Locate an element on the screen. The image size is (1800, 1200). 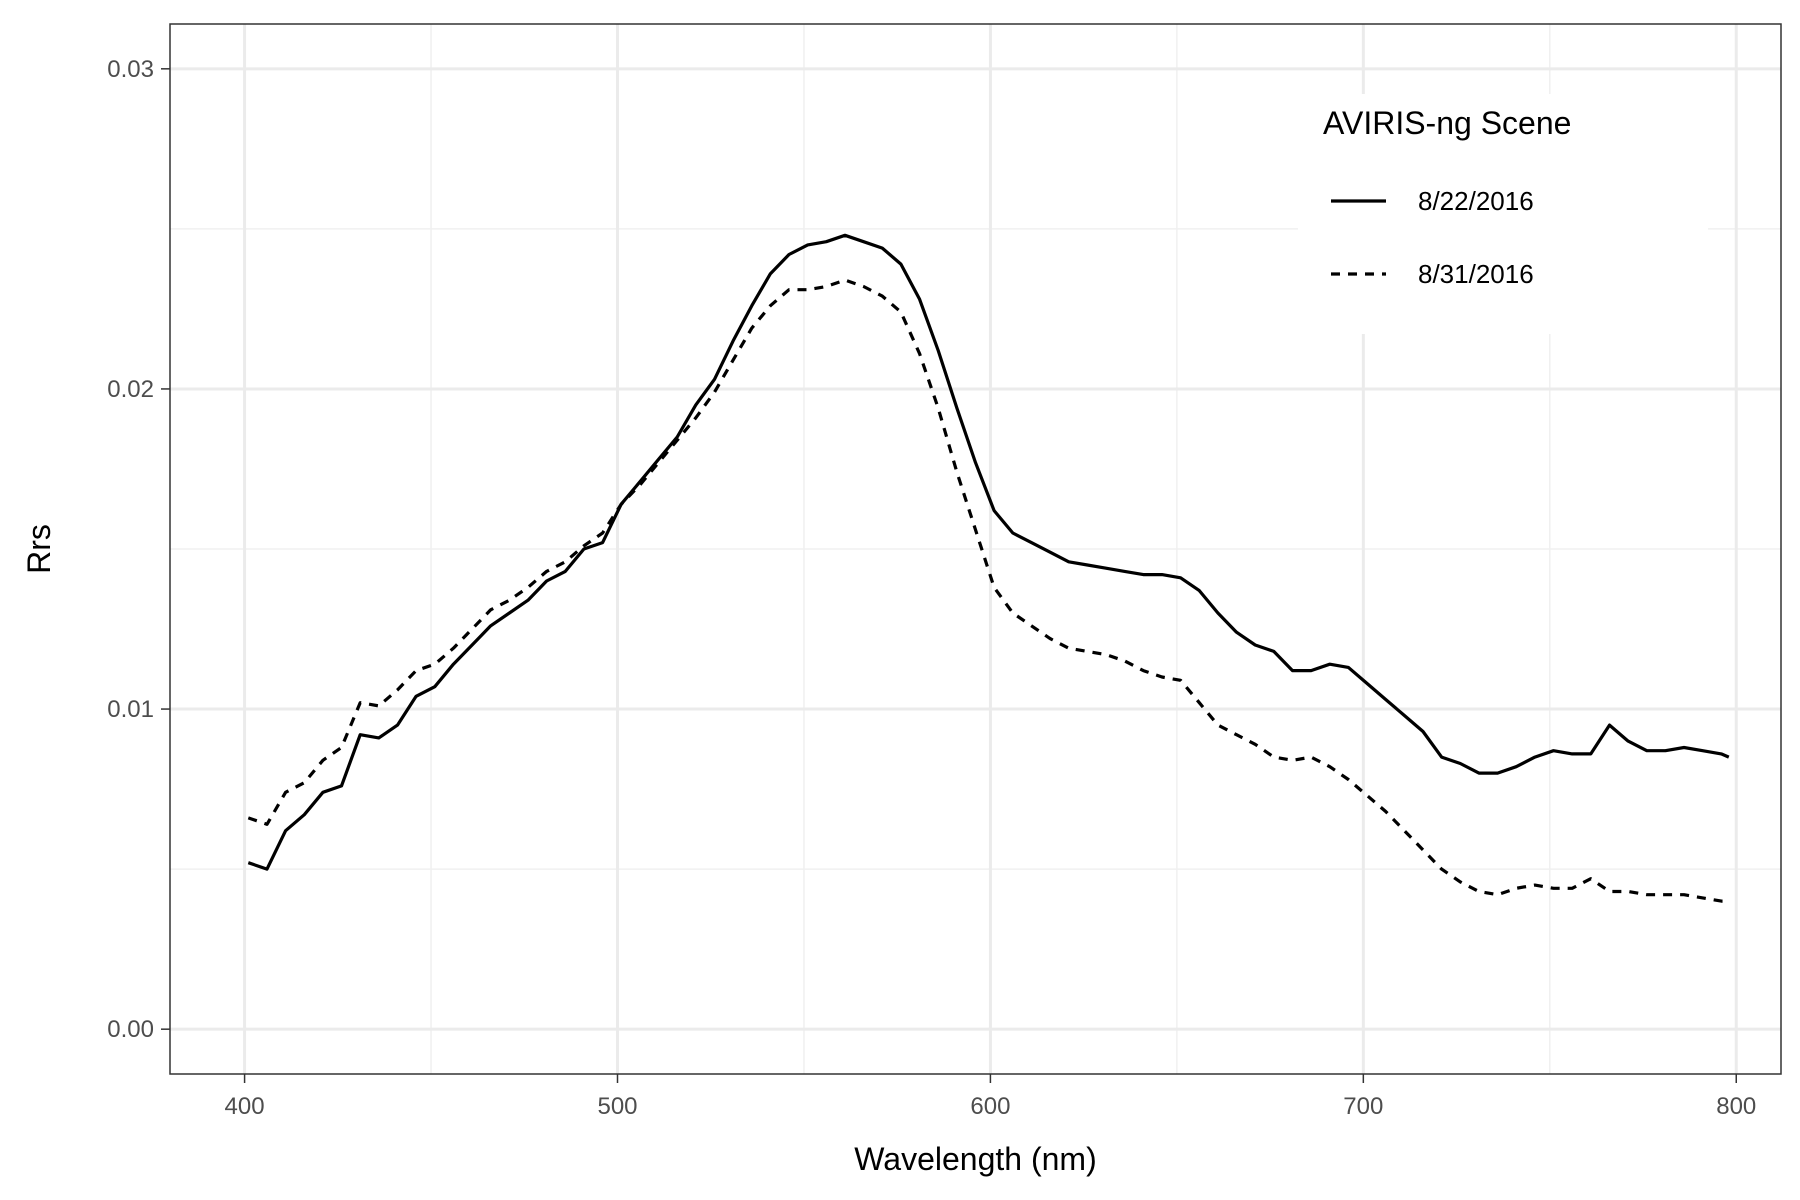
legend-items: 8/22/2016 8/31/2016 is located at coordinates (1432, 237).